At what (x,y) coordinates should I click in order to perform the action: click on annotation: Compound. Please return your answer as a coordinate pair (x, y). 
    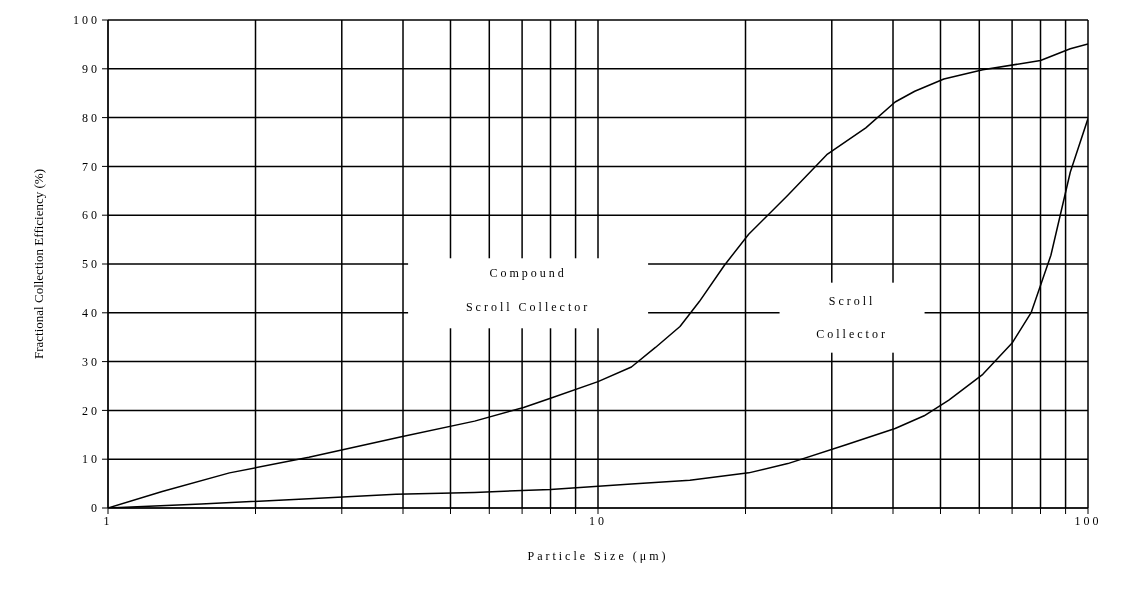
    Looking at the image, I should click on (528, 272).